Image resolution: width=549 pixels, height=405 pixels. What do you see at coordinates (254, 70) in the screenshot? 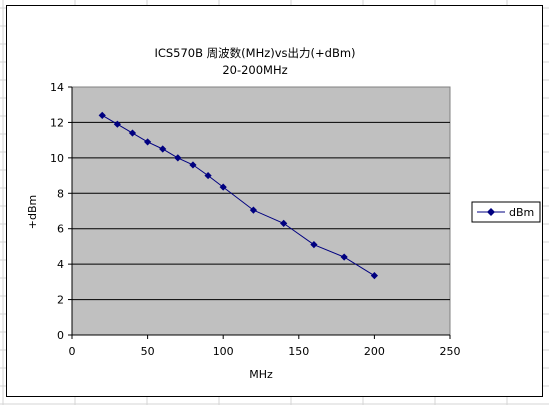
I see `chart-subtitle: 20-200MHz` at bounding box center [254, 70].